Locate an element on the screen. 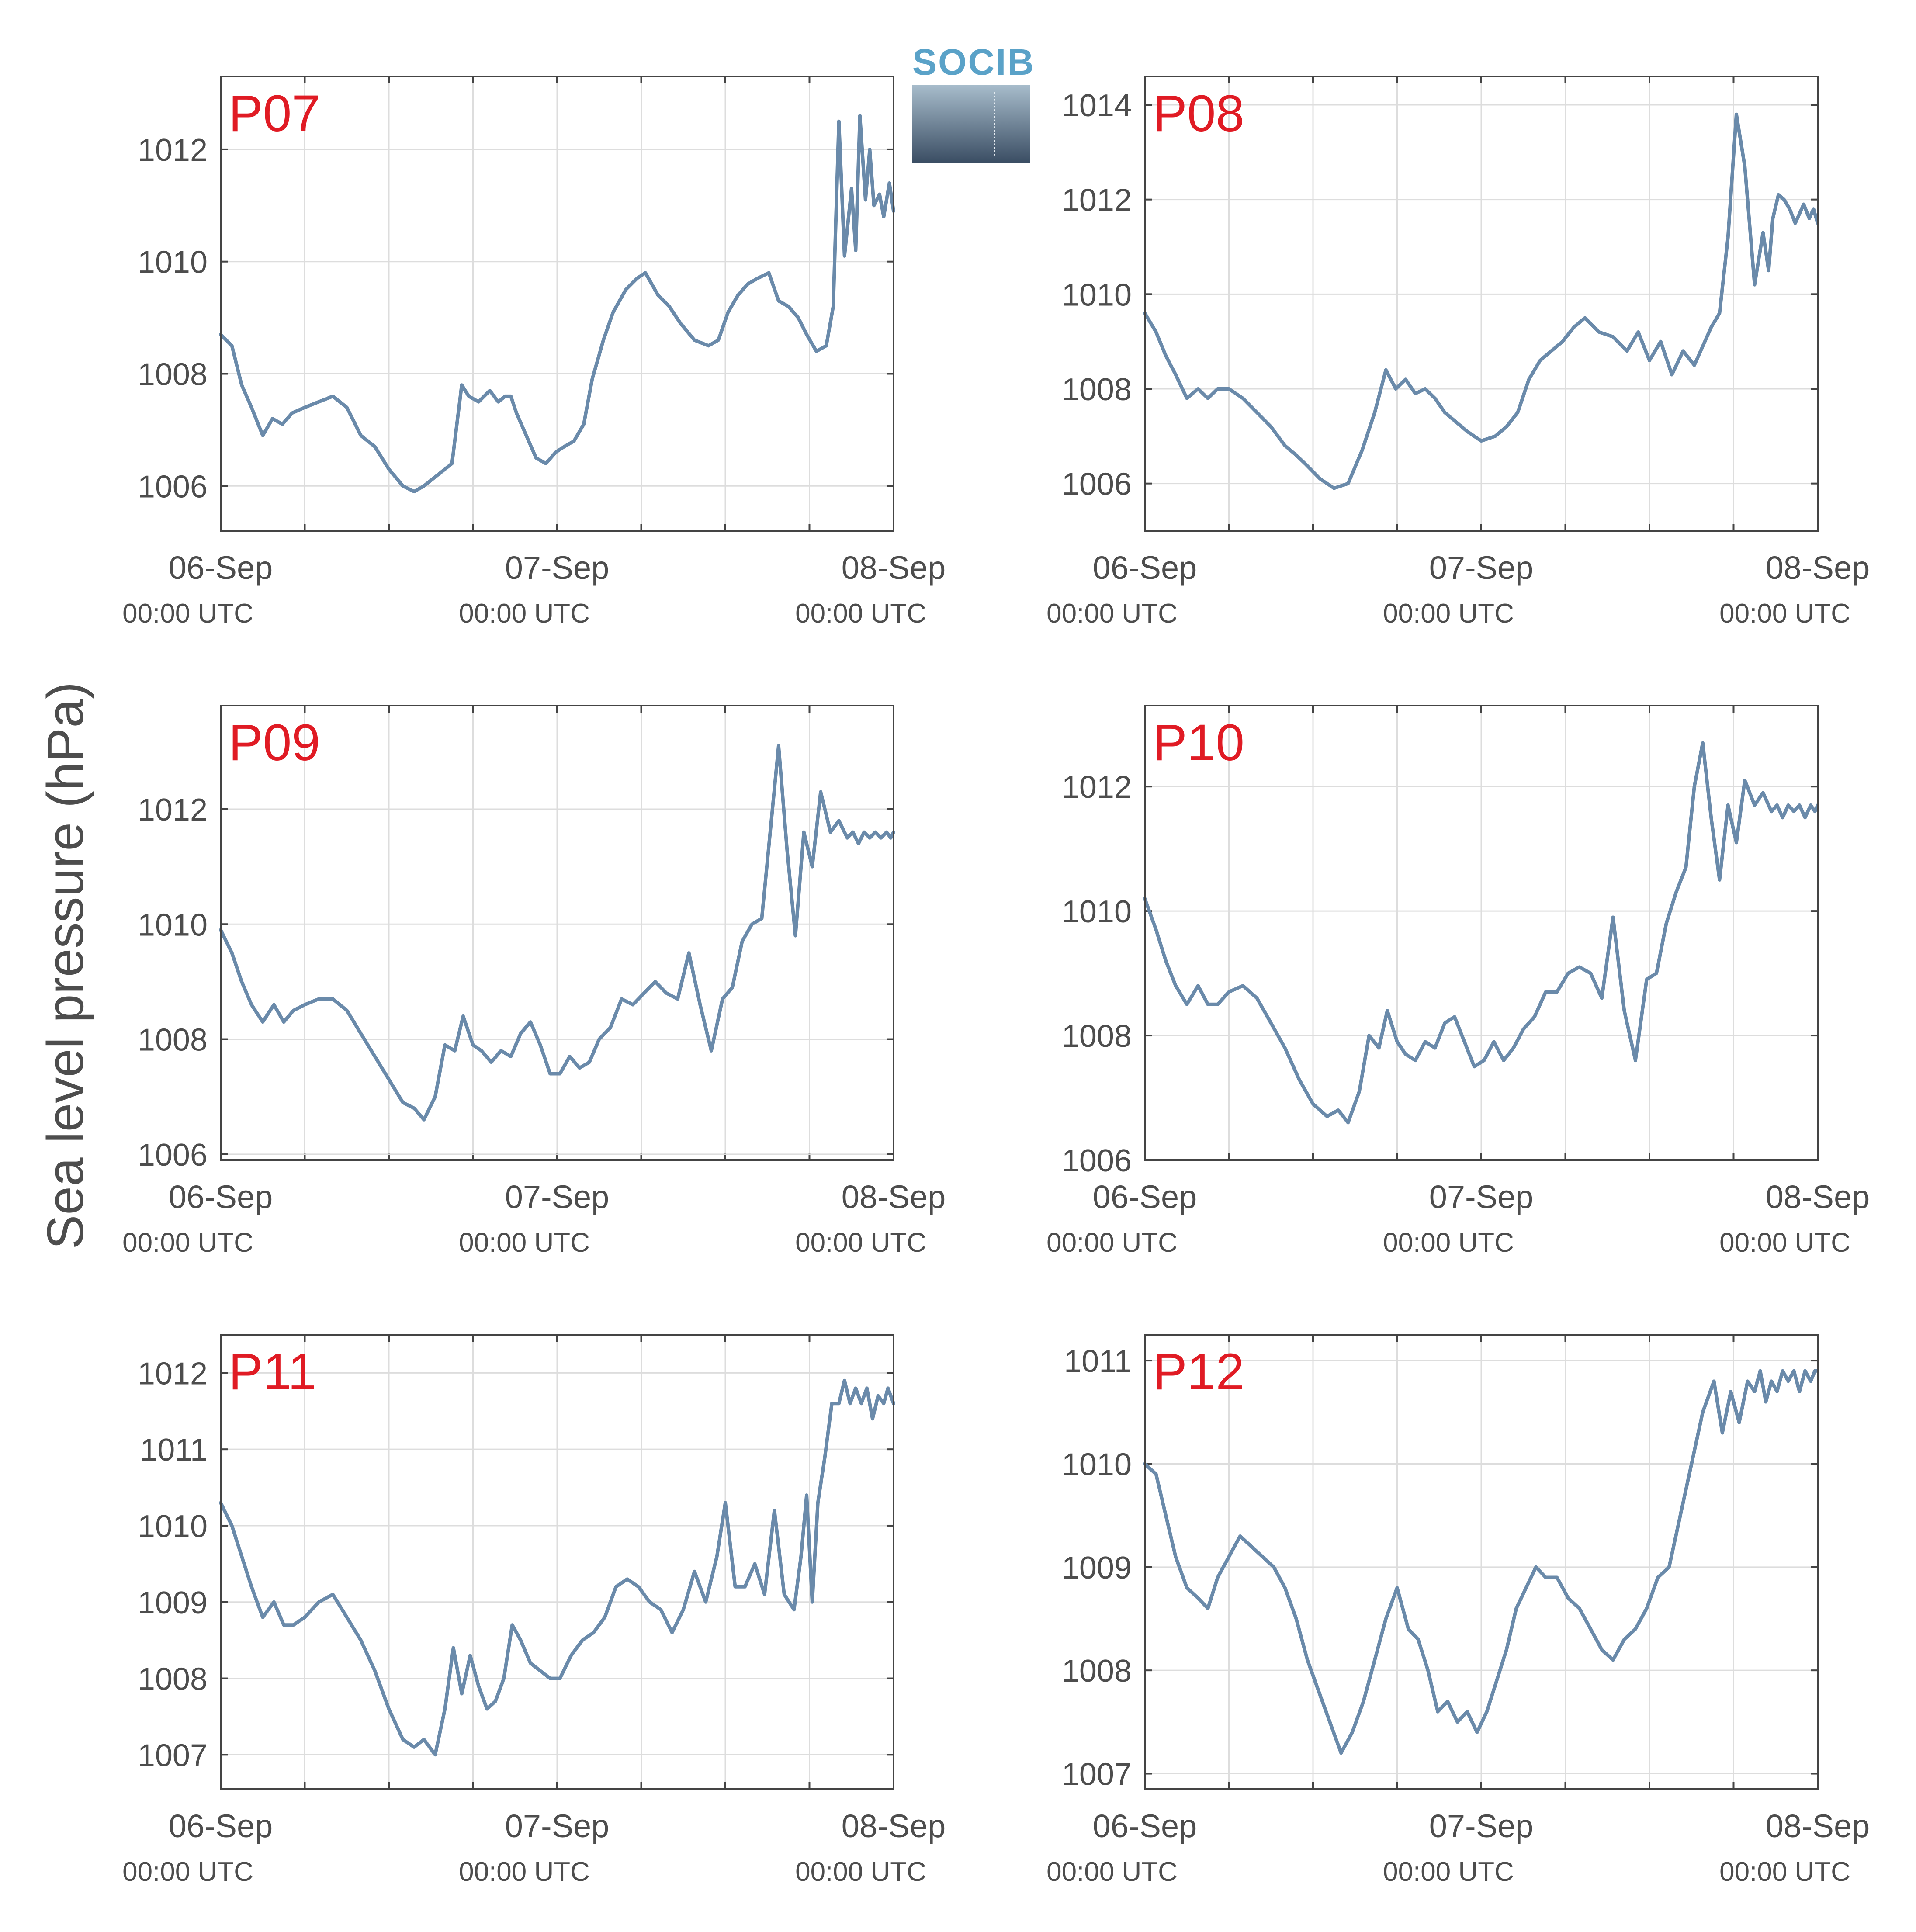  panel-label: P08 is located at coordinates (1198, 113).